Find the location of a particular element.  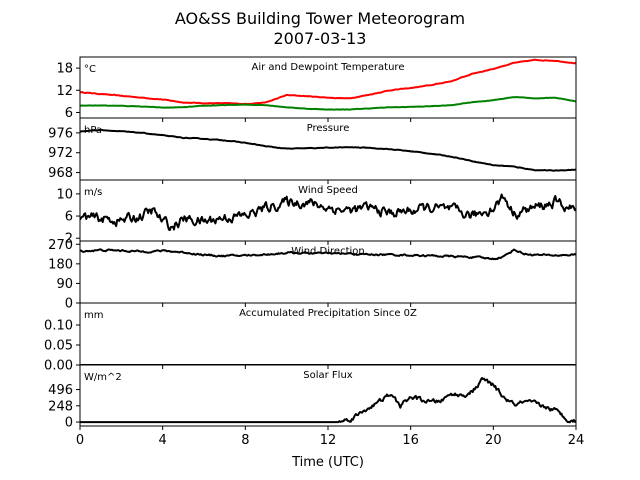

panel-temperature: 6 12 18 °C Air and Dewpoint Temperature is located at coordinates (316, 89).